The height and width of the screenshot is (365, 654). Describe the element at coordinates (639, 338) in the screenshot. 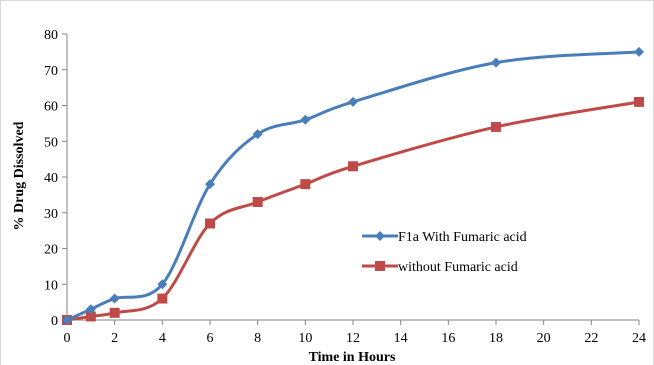

I see `x-tick-label: 24` at that location.